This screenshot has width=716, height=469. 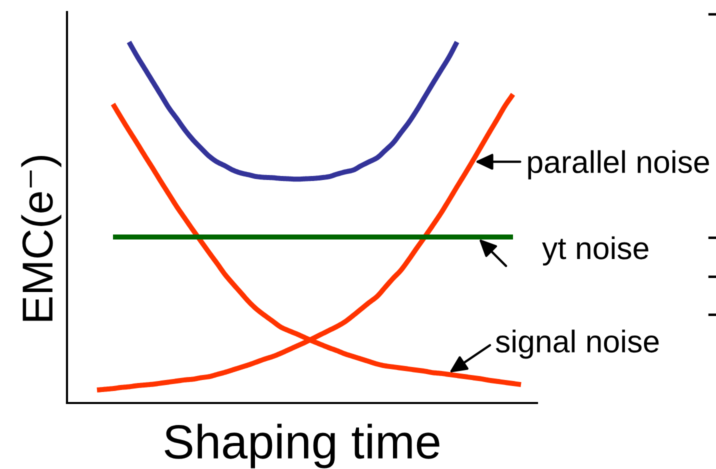 What do you see at coordinates (302, 446) in the screenshot?
I see `x-axis-title: Shaping time` at bounding box center [302, 446].